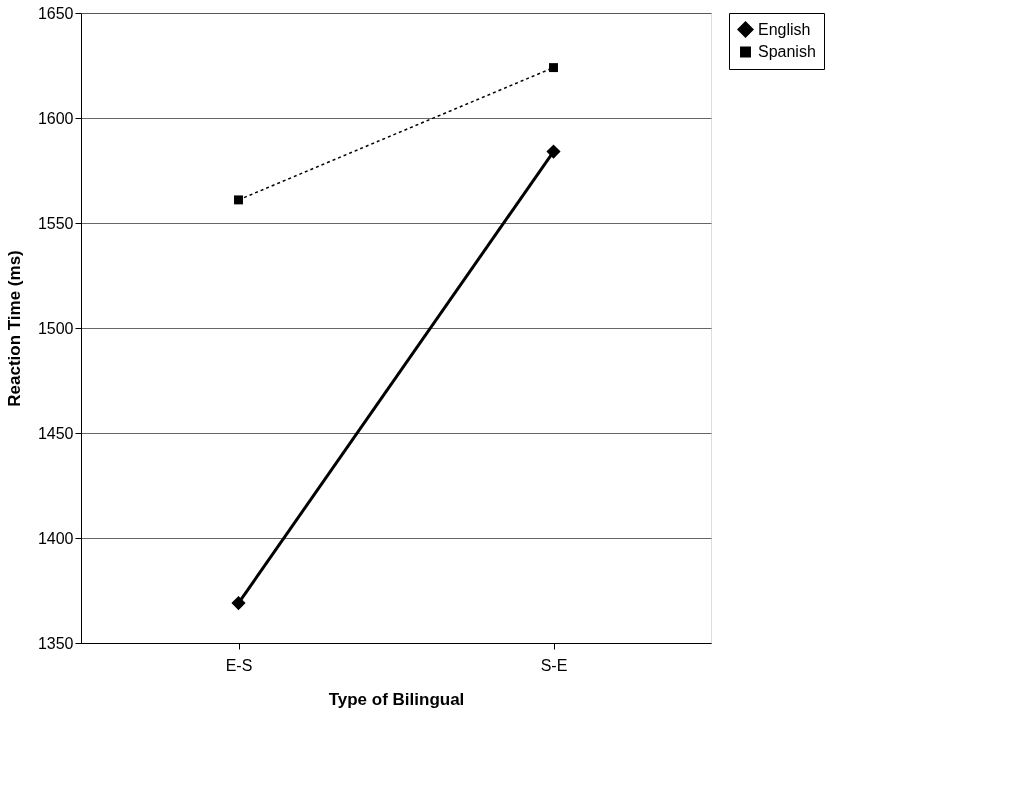  Describe the element at coordinates (55, 433) in the screenshot. I see `y-tick-label: 1450` at that location.